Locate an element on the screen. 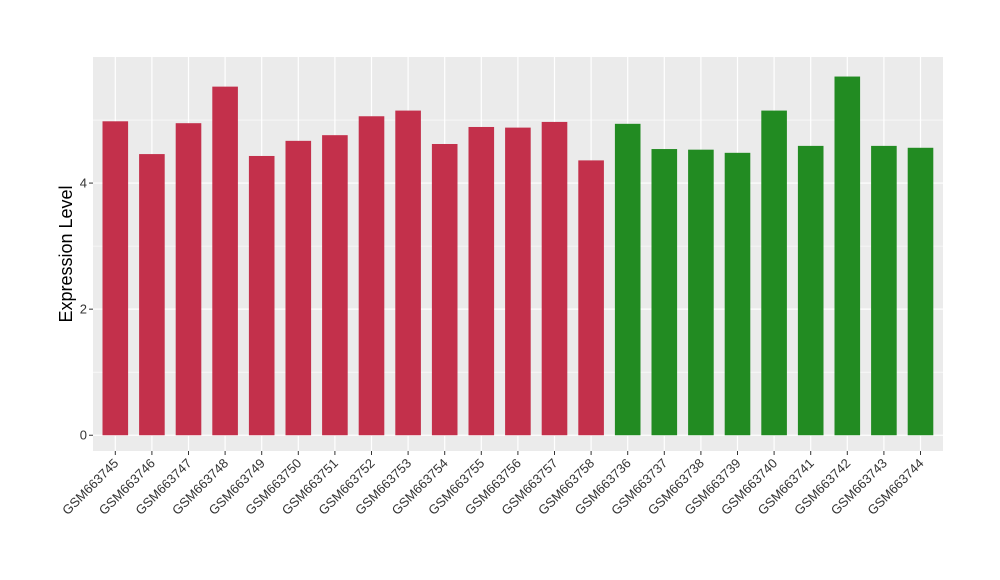 The height and width of the screenshot is (580, 1000). bar-GSM663750 is located at coordinates (298, 288).